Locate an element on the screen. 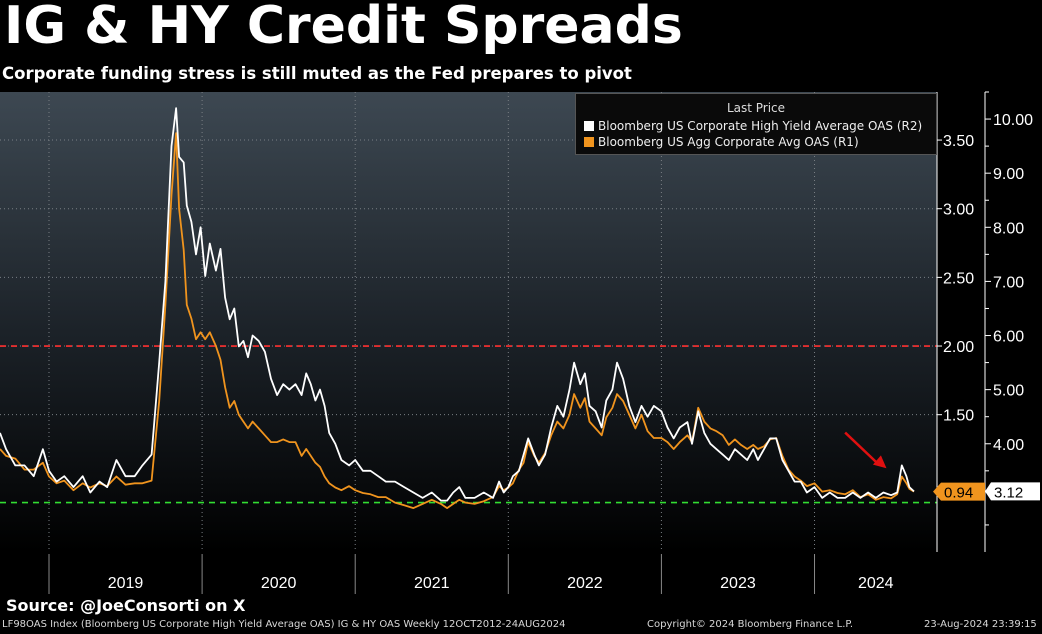 Image resolution: width=1042 pixels, height=634 pixels. r2-tick-label: 4.00 is located at coordinates (1008, 445).